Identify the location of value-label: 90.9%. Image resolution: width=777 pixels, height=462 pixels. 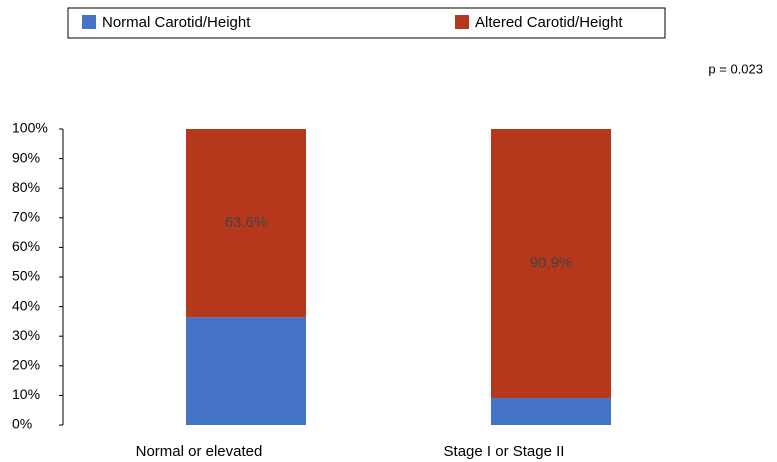
(551, 263).